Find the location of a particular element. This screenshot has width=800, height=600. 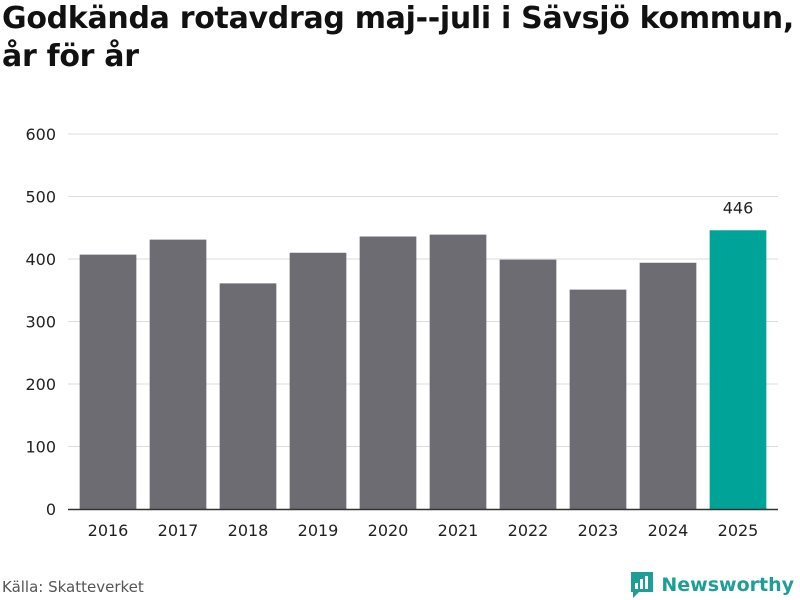

x-tick-label: 2022 is located at coordinates (528, 530).